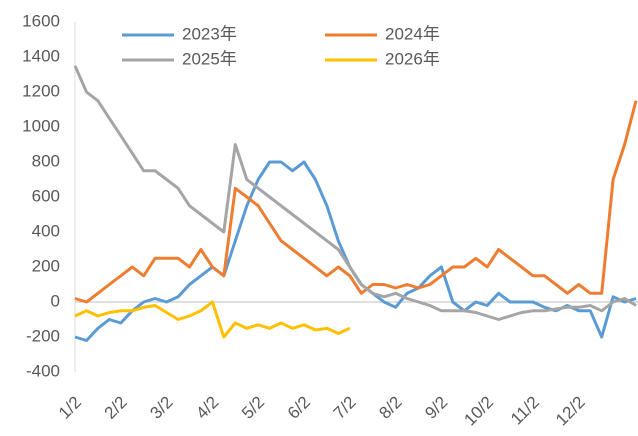  I want to click on x-tick-label: 10/2, so click(478, 411).